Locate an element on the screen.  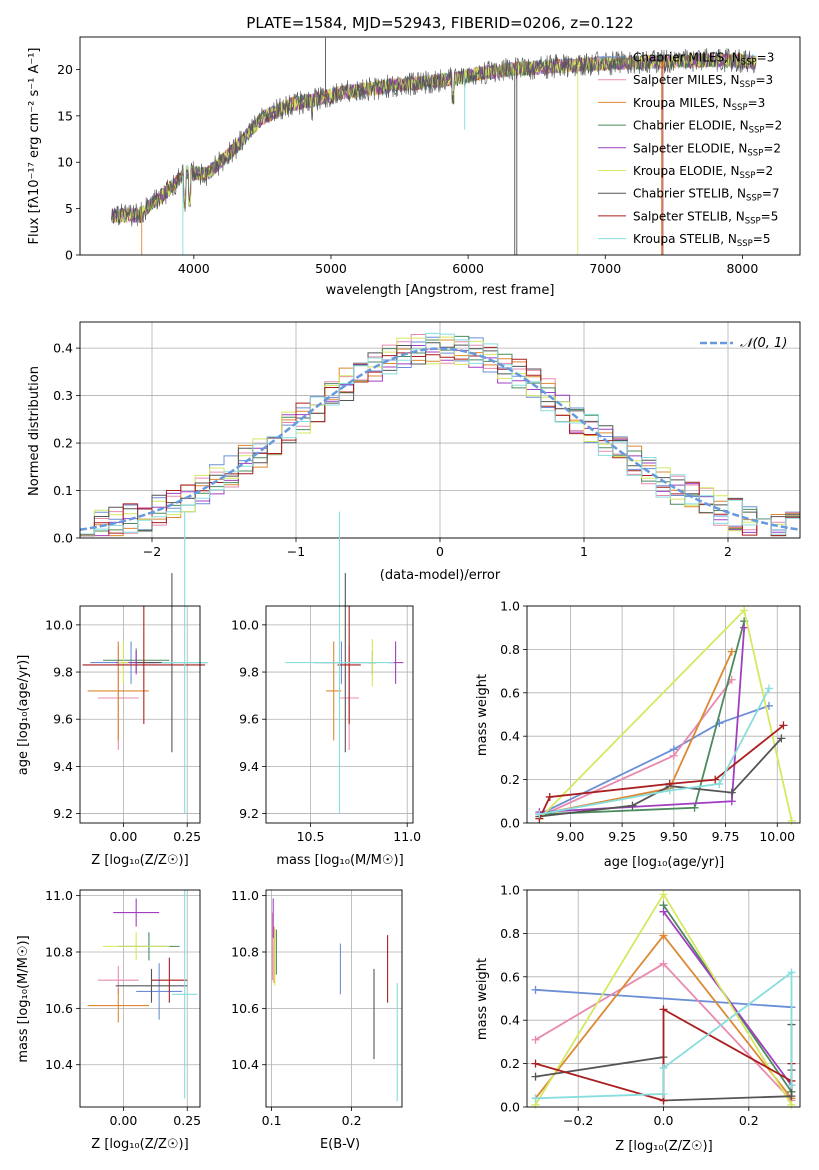
mass-weight-vs-age-panel: 9.00 9.25 9.50 9.75 10.00 0.0 0.2 0.4 0.6 0.8 1.0 is located at coordinates (650, 721).